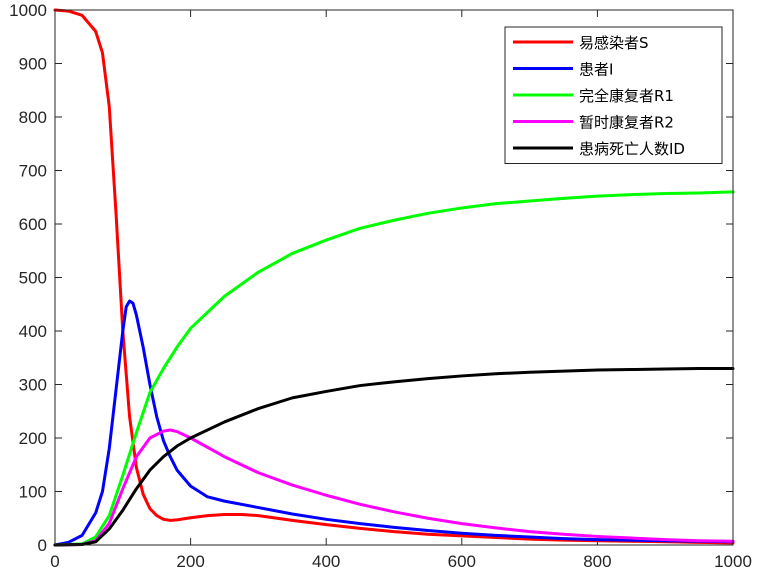 The image size is (757, 577). Describe the element at coordinates (190, 561) in the screenshot. I see `x-tick-label: 200` at that location.